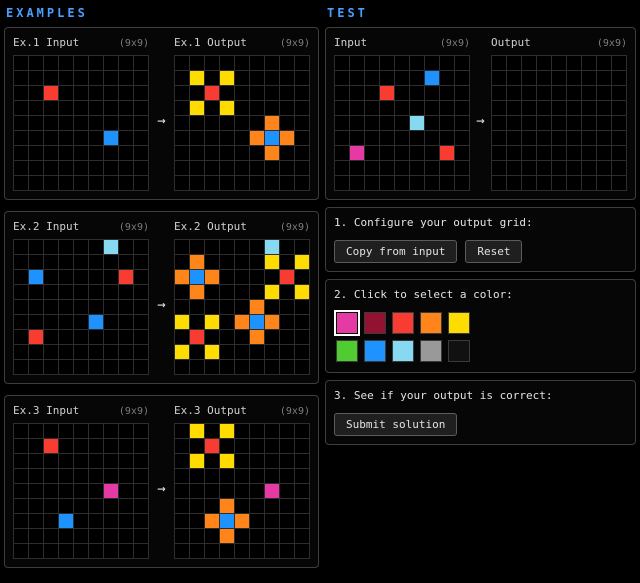 This screenshot has height=583, width=640. I want to click on color-swatch-green, so click(347, 351).